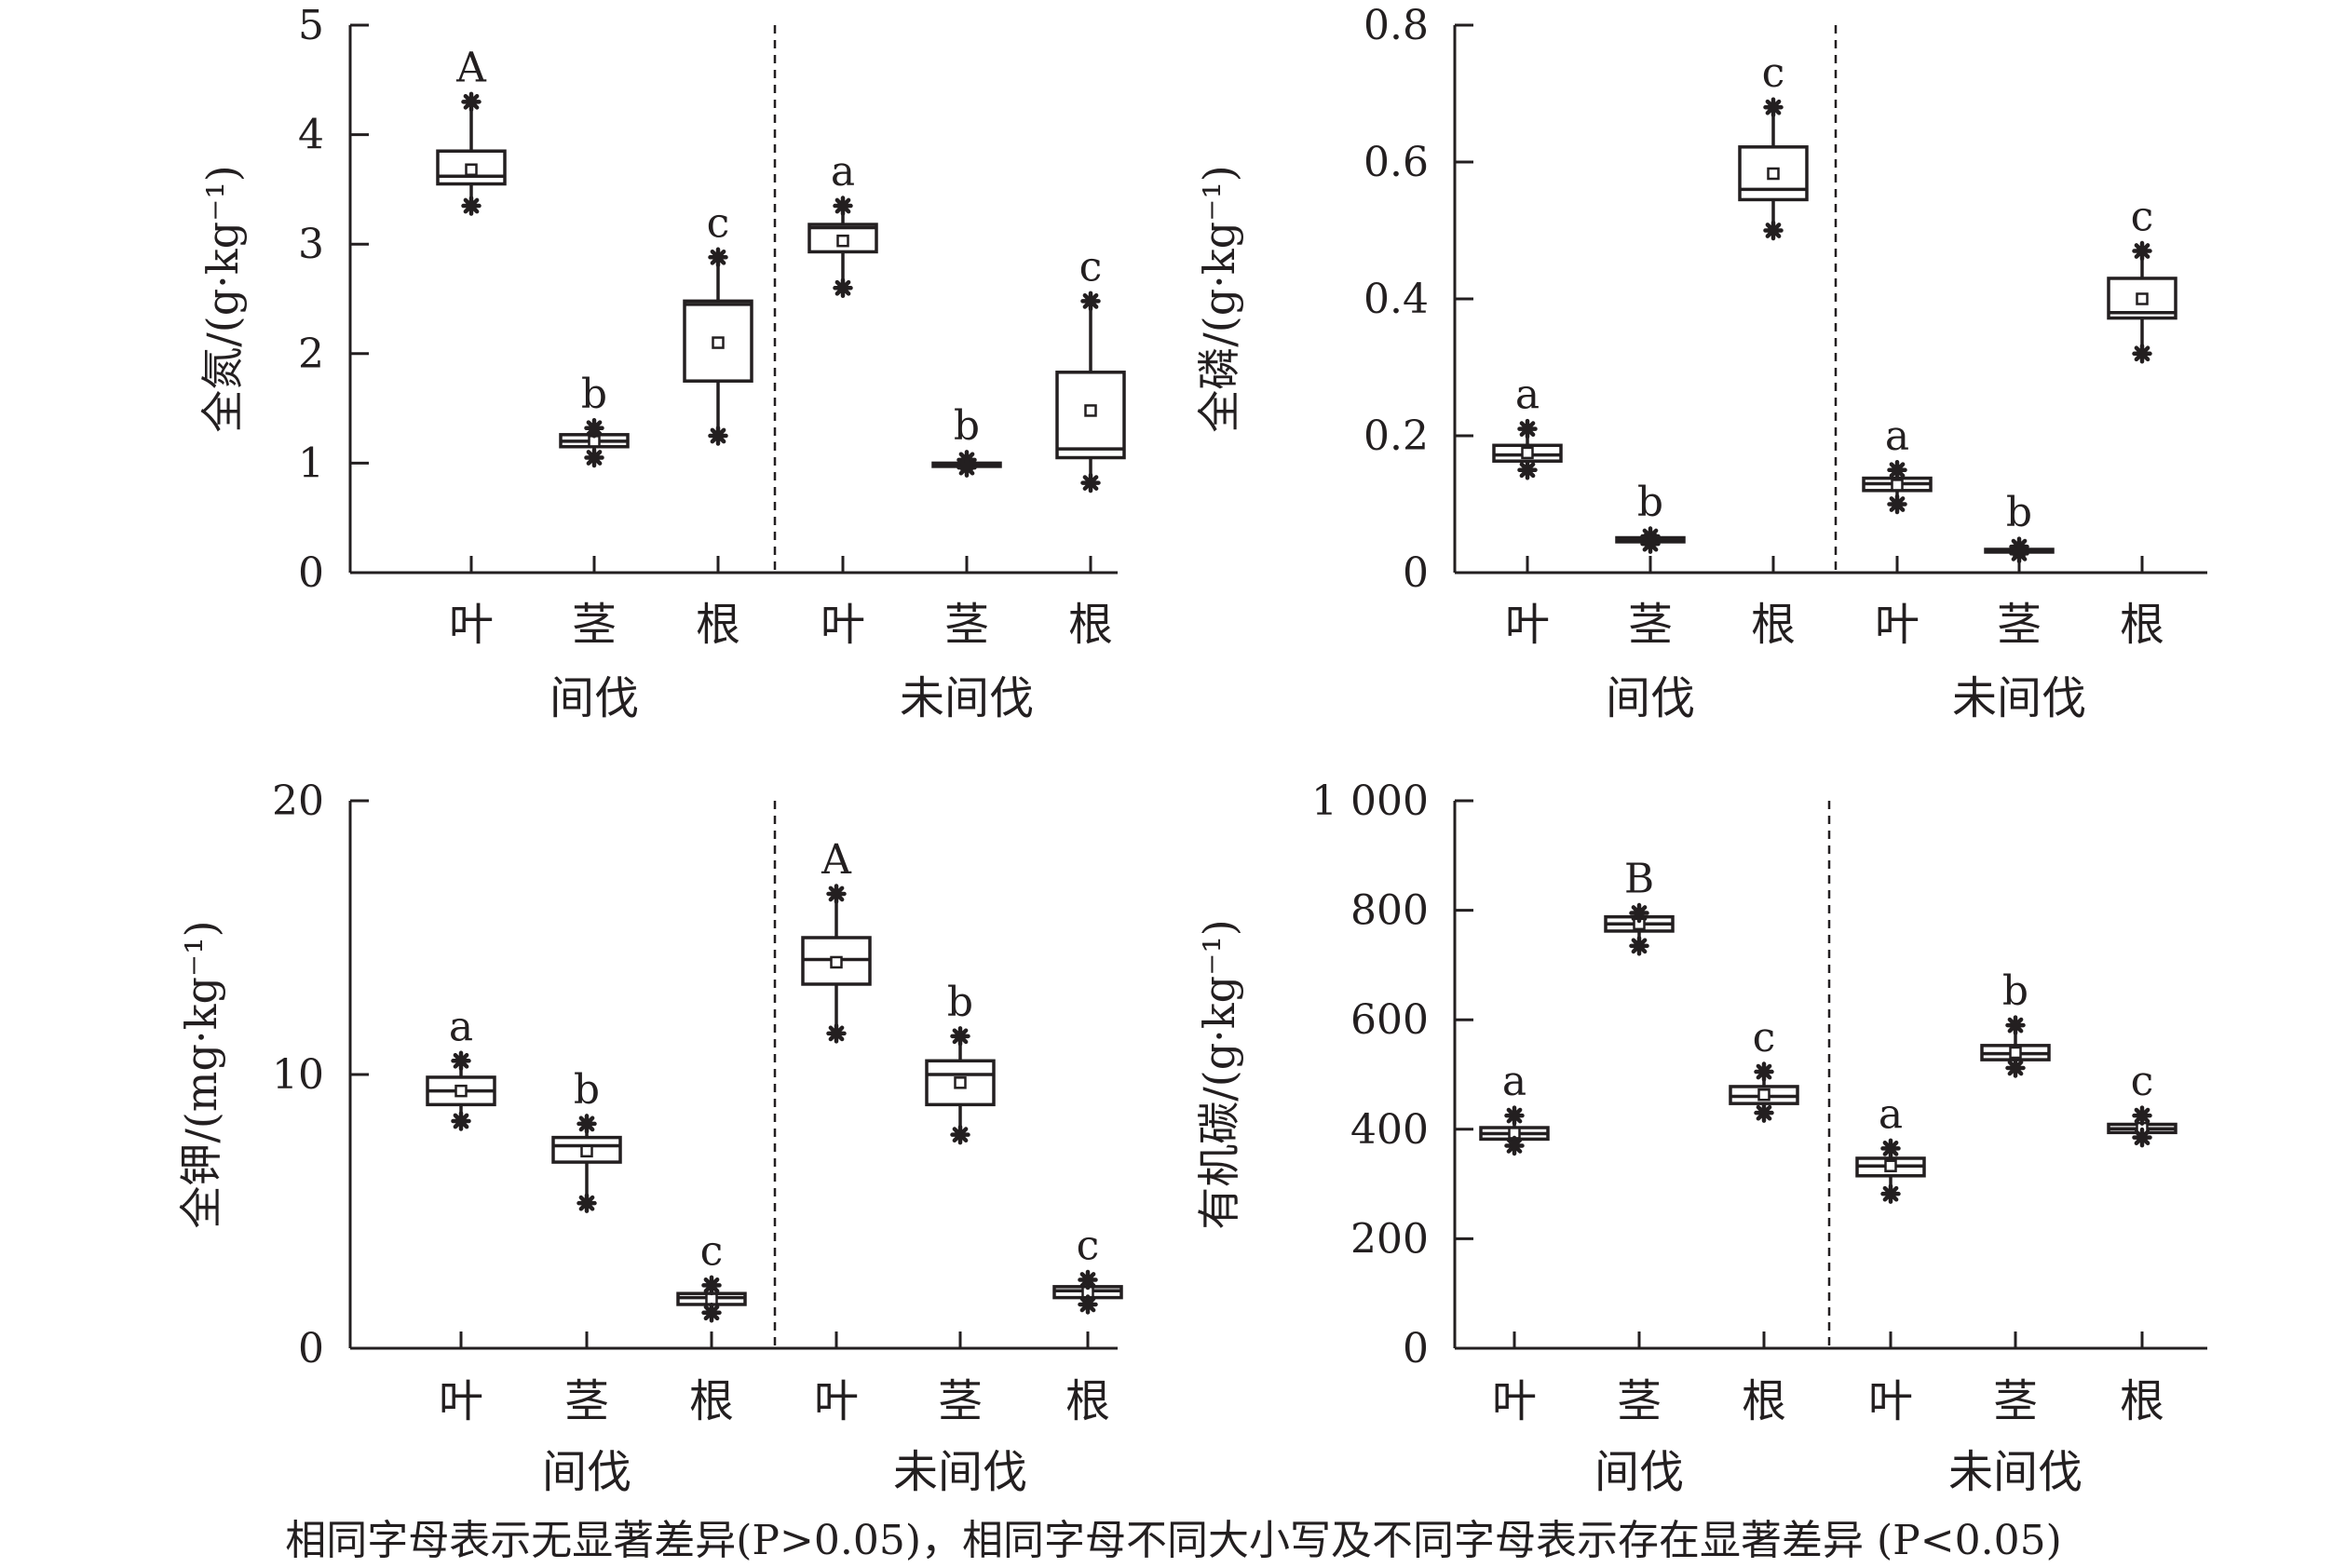 The height and width of the screenshot is (1568, 2347). What do you see at coordinates (1396, 299) in the screenshot?
I see `y-tick-label: 0.4` at bounding box center [1396, 299].